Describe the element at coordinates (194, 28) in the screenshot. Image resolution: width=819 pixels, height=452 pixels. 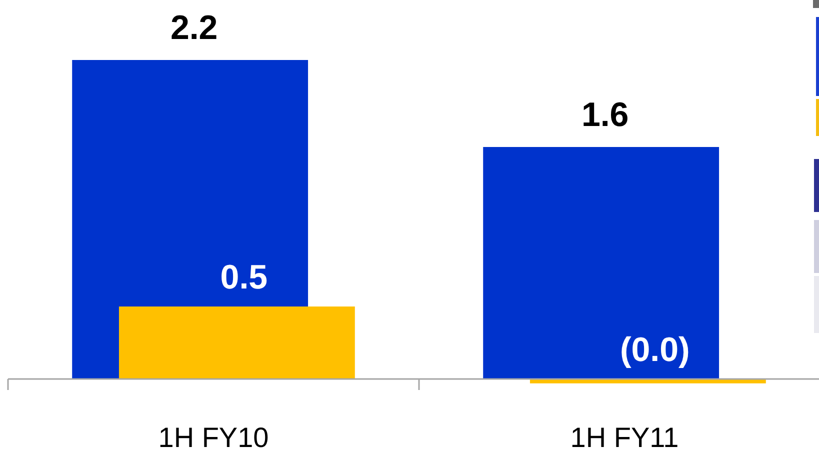
I see `data-label: 2.2` at that location.